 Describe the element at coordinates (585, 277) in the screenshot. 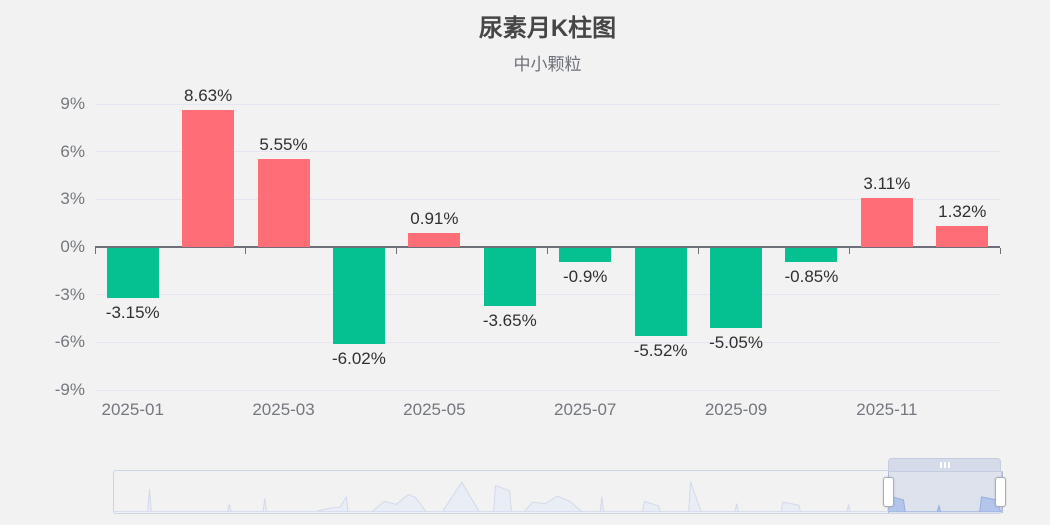

I see `bar-value-label: -0.9%` at that location.